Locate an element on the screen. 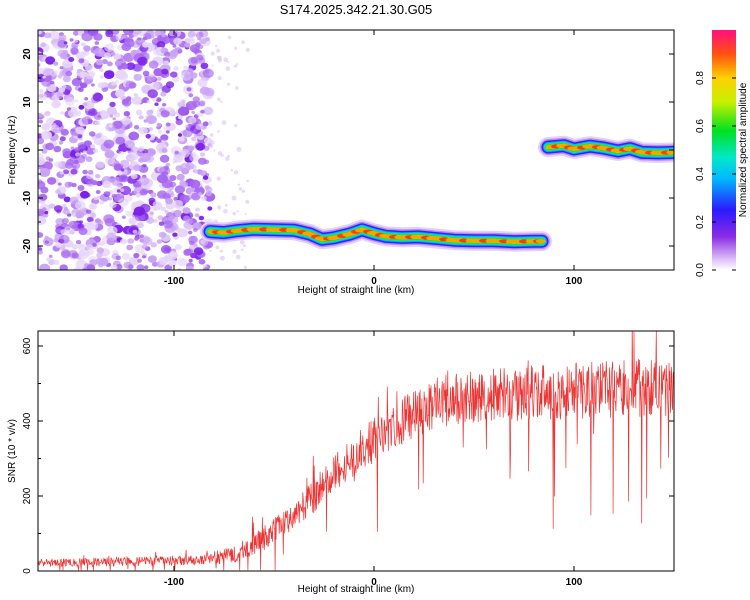 The height and width of the screenshot is (600, 750). y-tick-label: -20 is located at coordinates (27, 245).